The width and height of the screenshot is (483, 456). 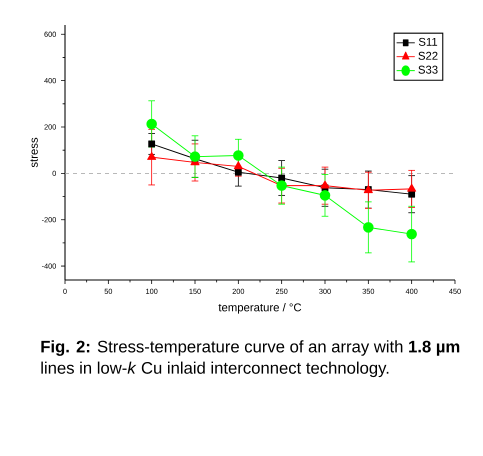 I want to click on y-axis-title: stress, so click(x=34, y=153).